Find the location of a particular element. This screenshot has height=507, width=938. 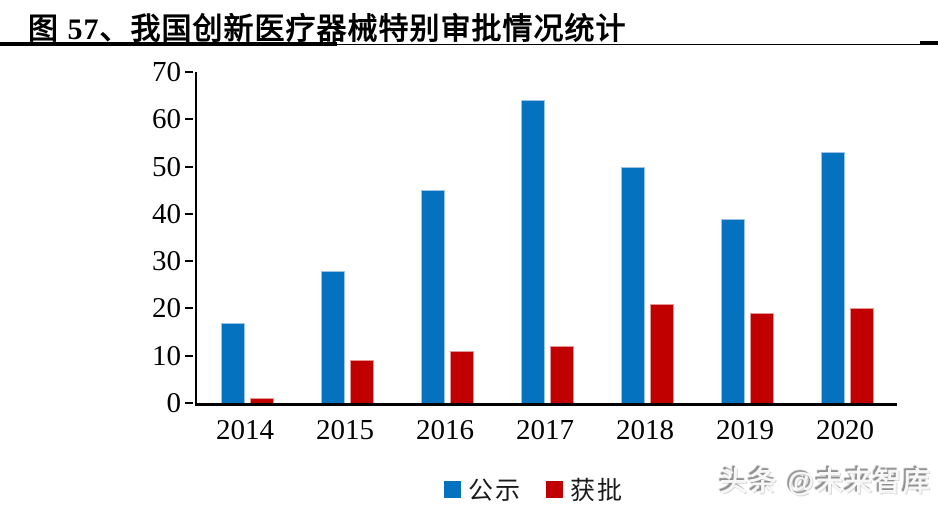

legend-item-1: 获批 is located at coordinates (585, 489).